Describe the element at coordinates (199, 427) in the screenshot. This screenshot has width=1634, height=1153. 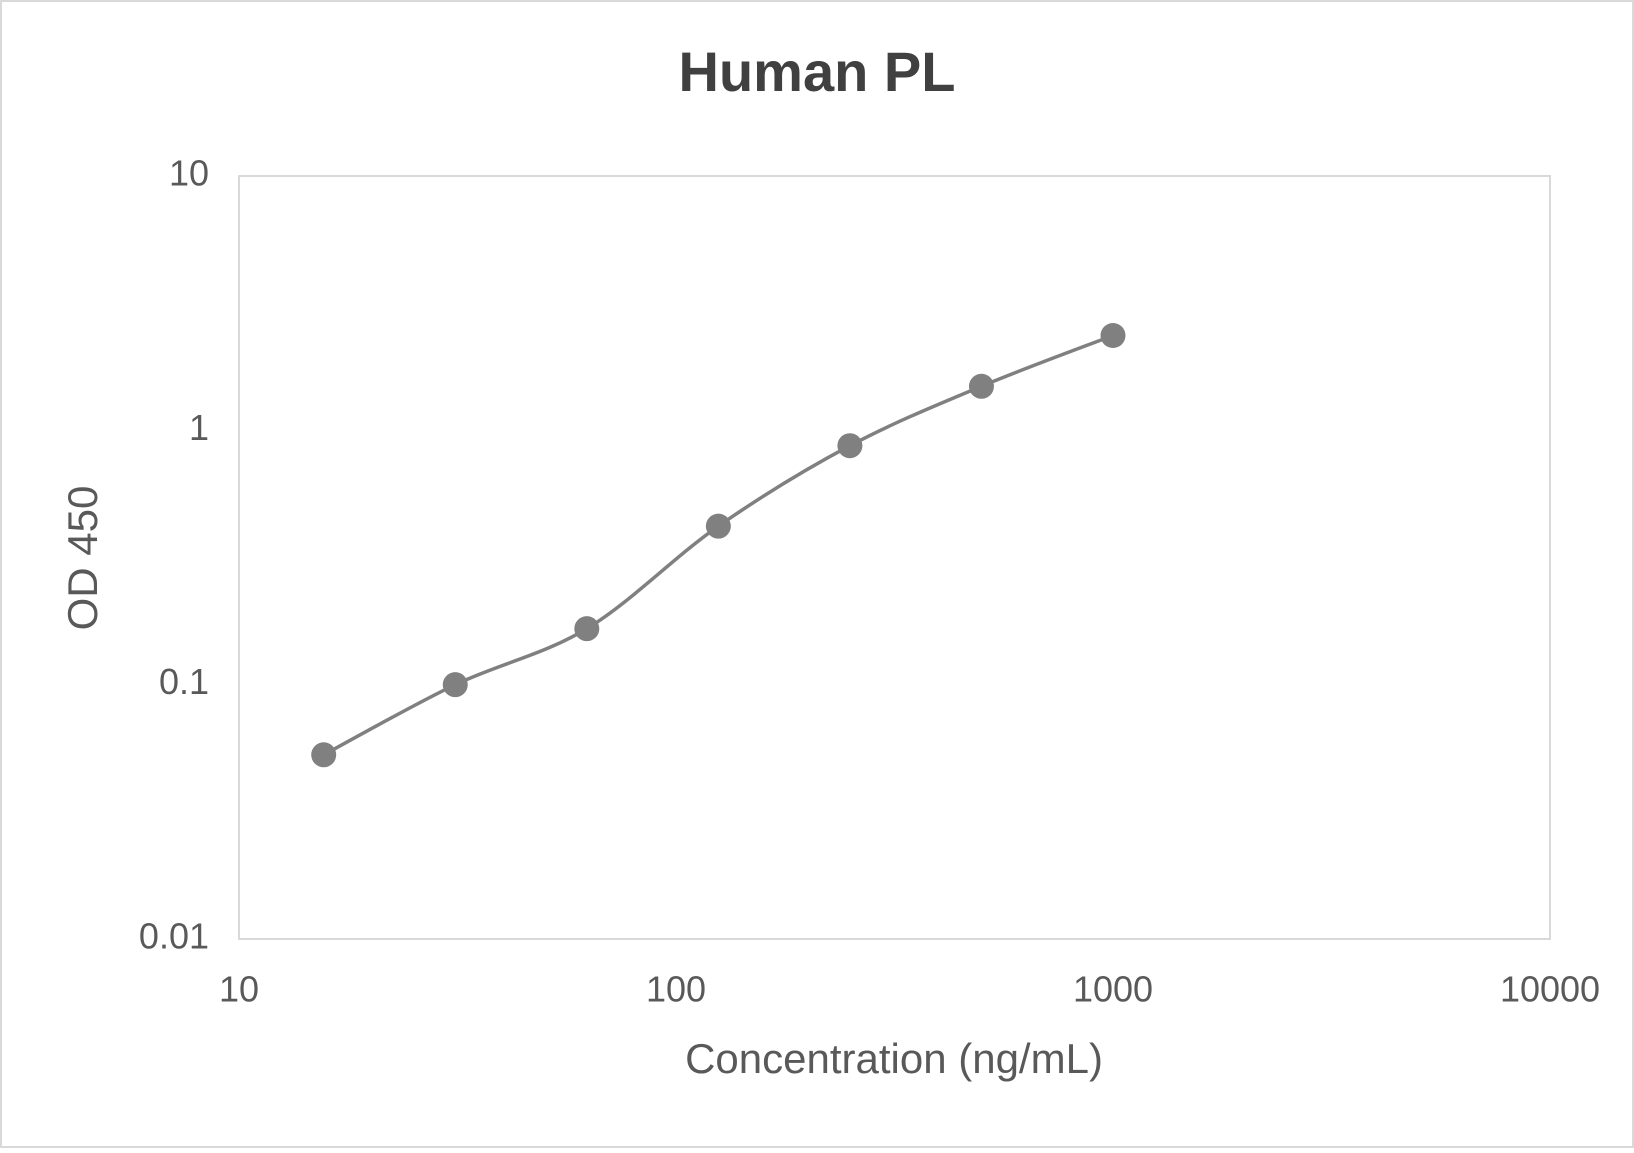
I see `y-tick-label: 1` at that location.